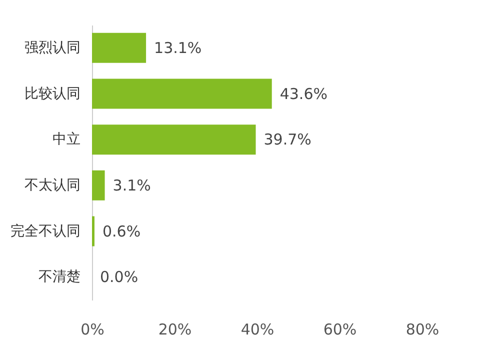 The height and width of the screenshot is (362, 500). I want to click on y-tick-label: 不清楚, so click(59, 277).